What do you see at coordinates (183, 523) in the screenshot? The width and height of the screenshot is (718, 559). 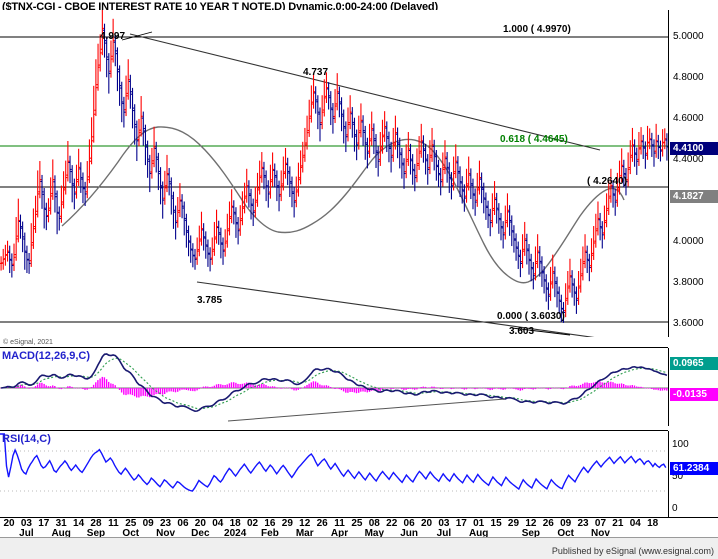 I see `date-axis-day: 06` at bounding box center [183, 523].